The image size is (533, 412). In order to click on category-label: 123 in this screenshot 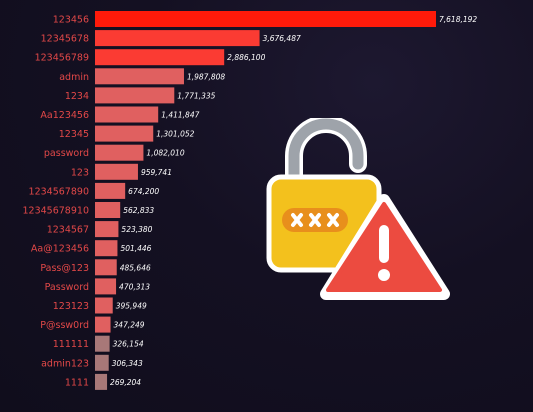, I will do `click(80, 172)`.